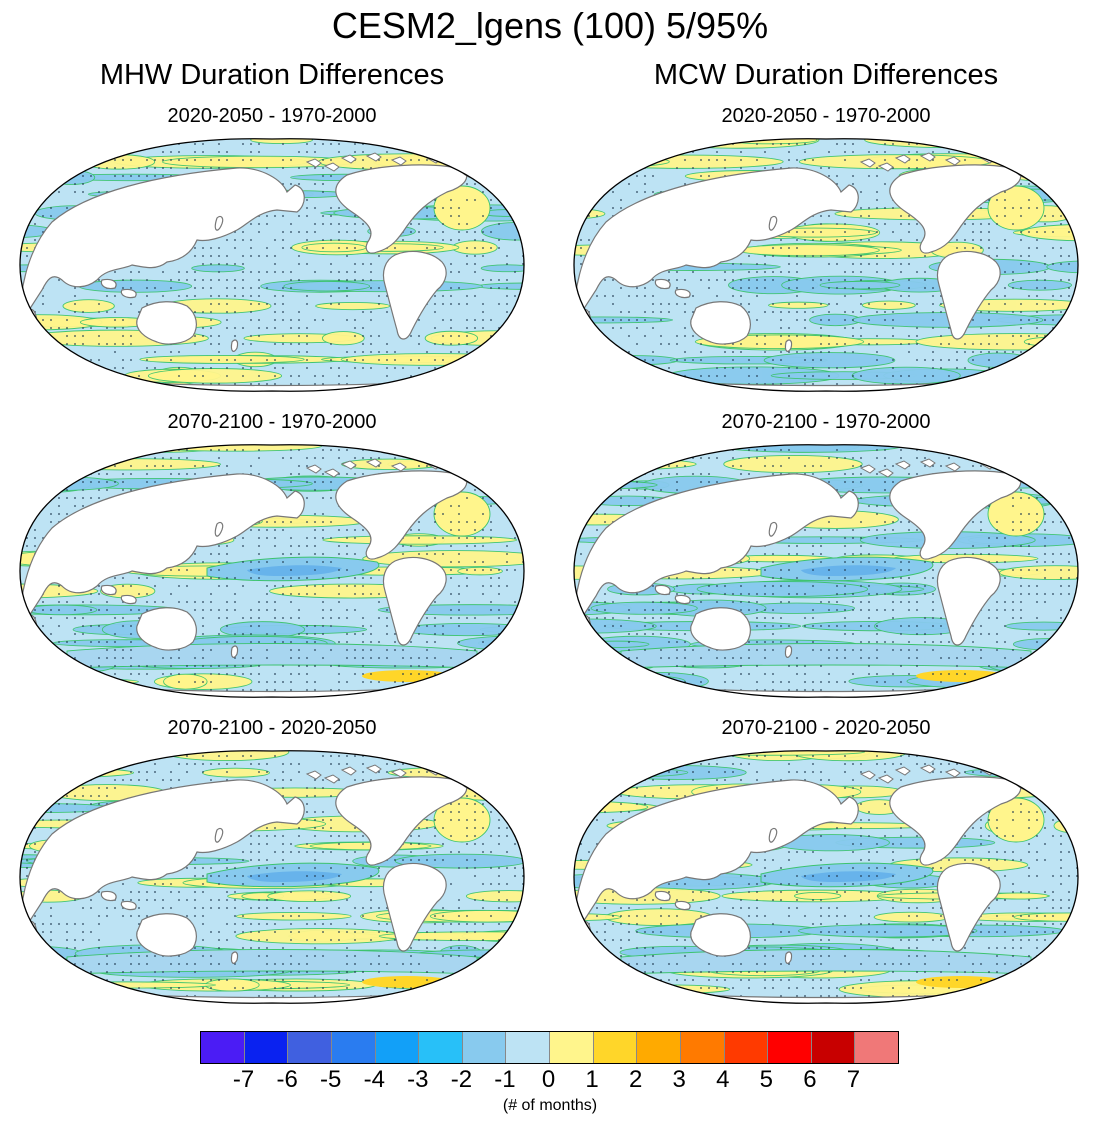 Image resolution: width=1100 pixels, height=1128 pixels. What do you see at coordinates (548, 1079) in the screenshot?
I see `colorbar-tick-label: 0` at bounding box center [548, 1079].